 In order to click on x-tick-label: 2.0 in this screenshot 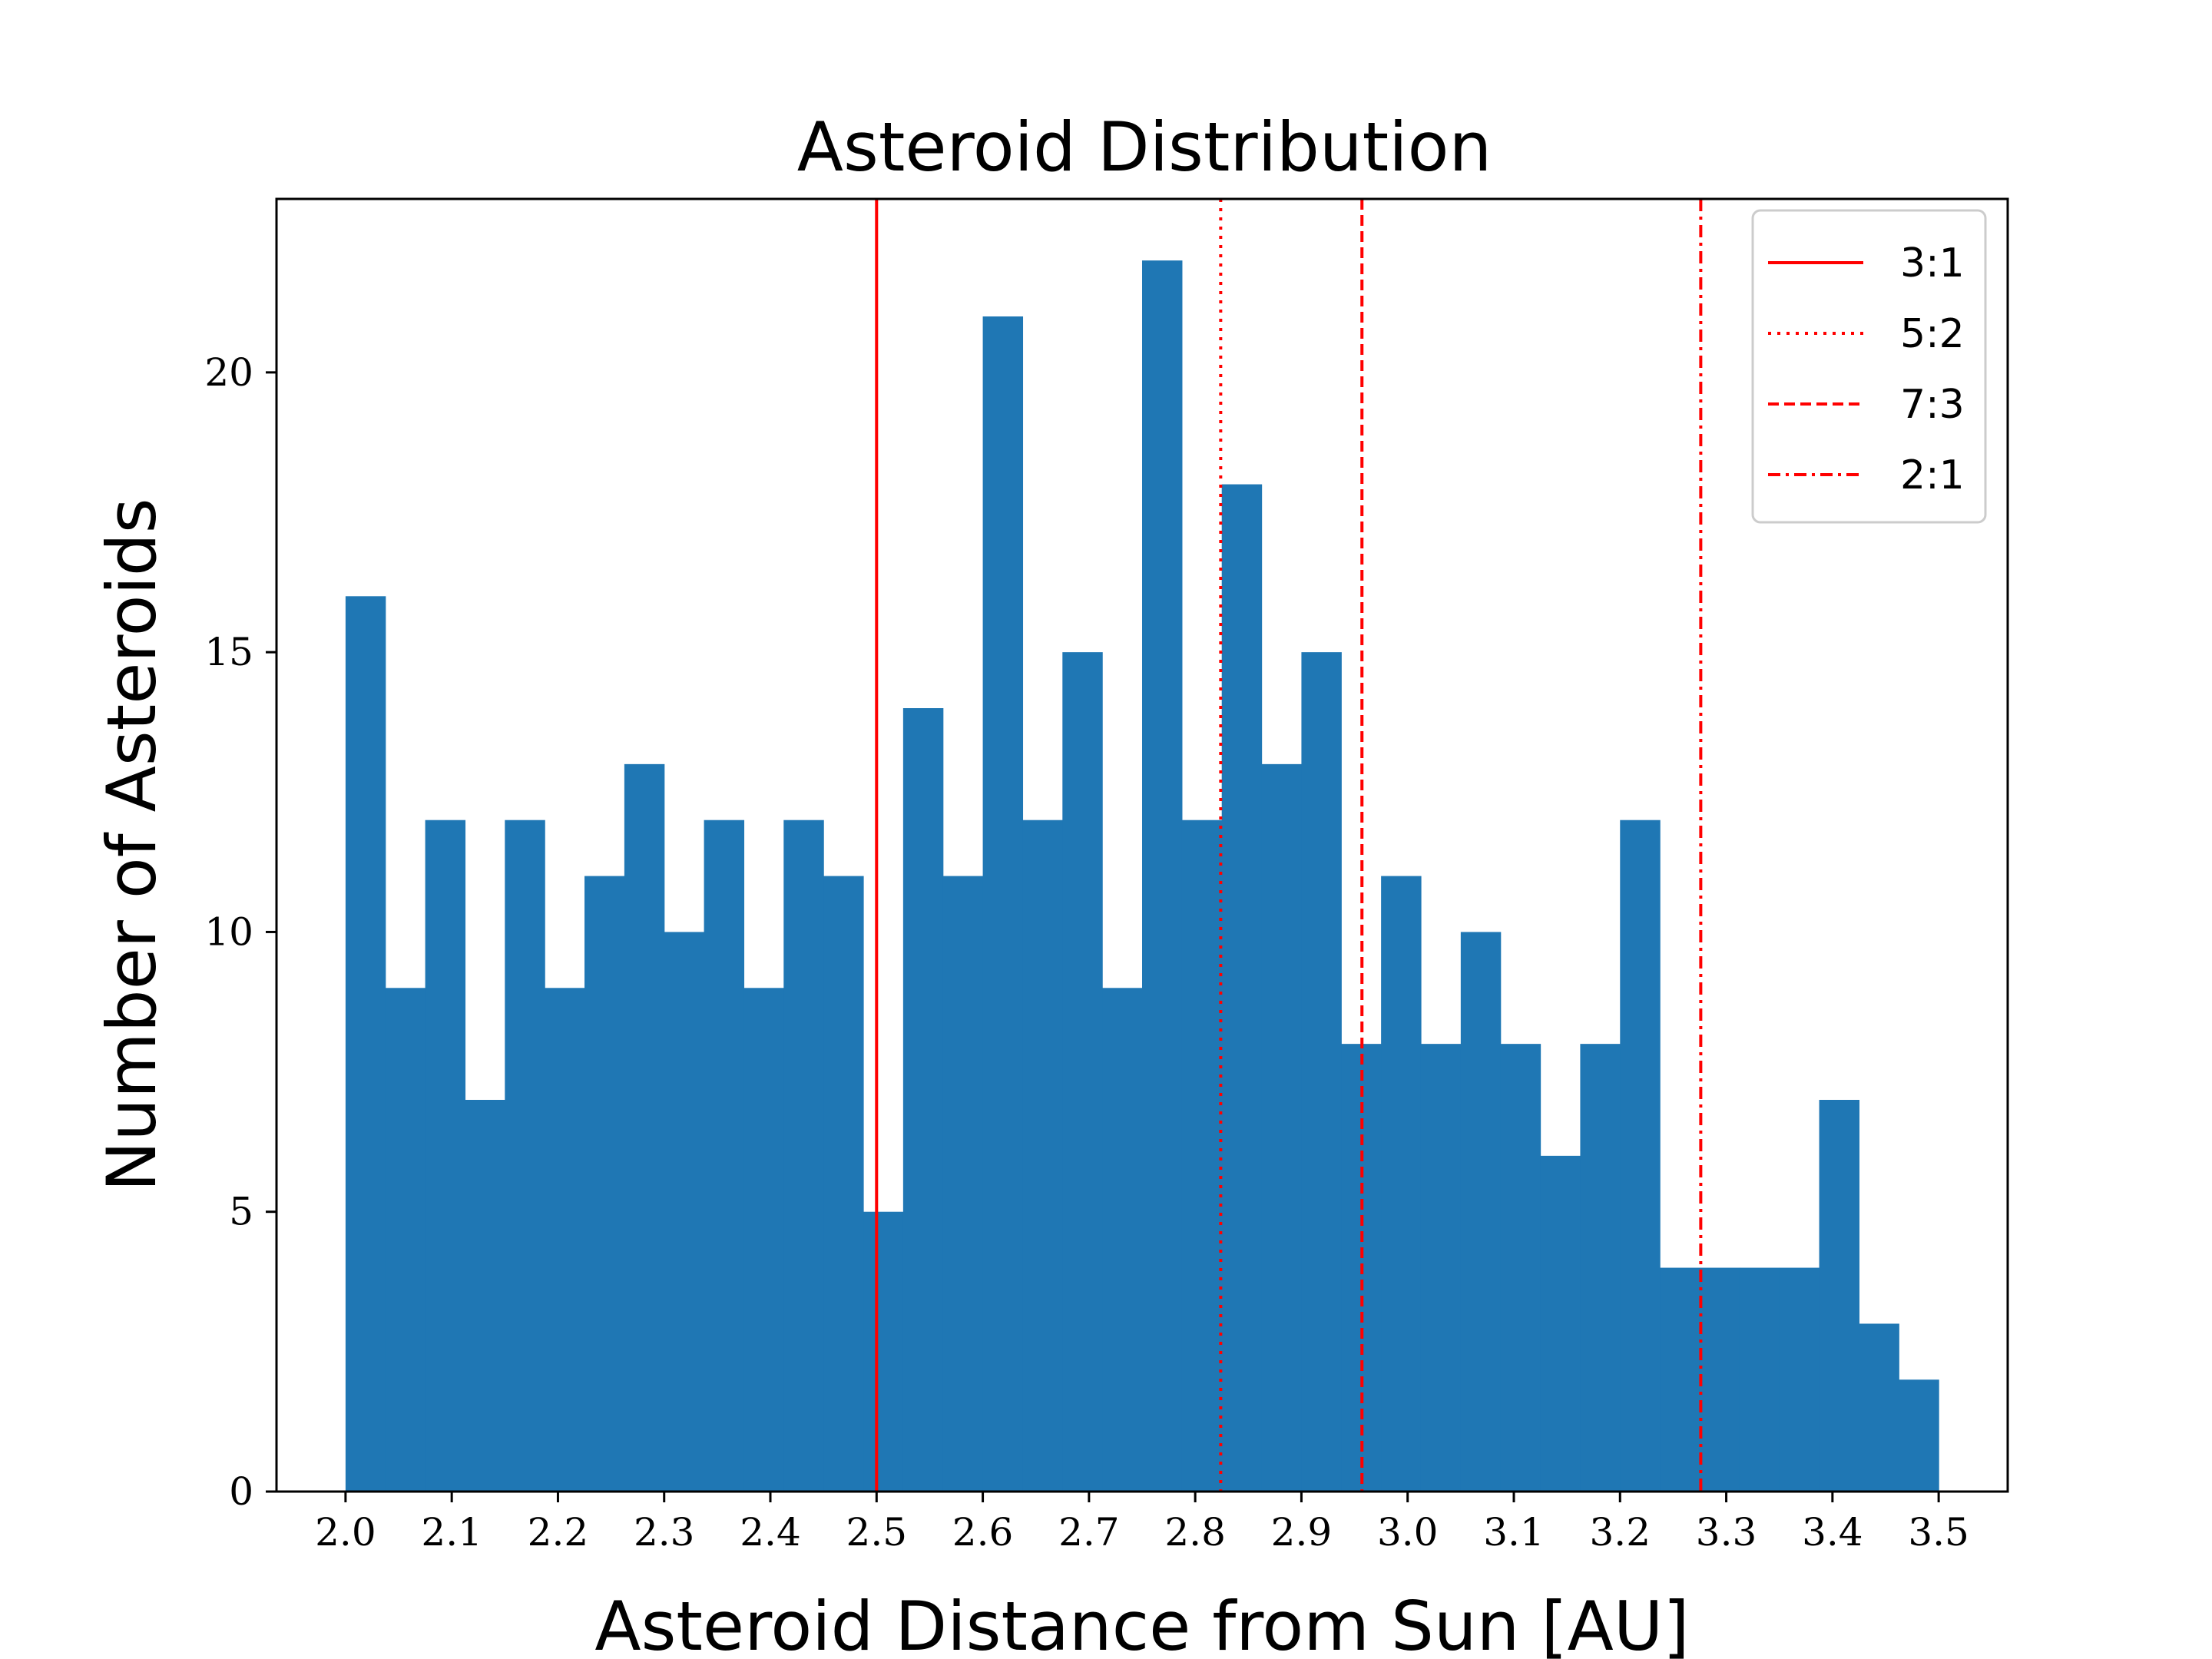, I will do `click(346, 1533)`.